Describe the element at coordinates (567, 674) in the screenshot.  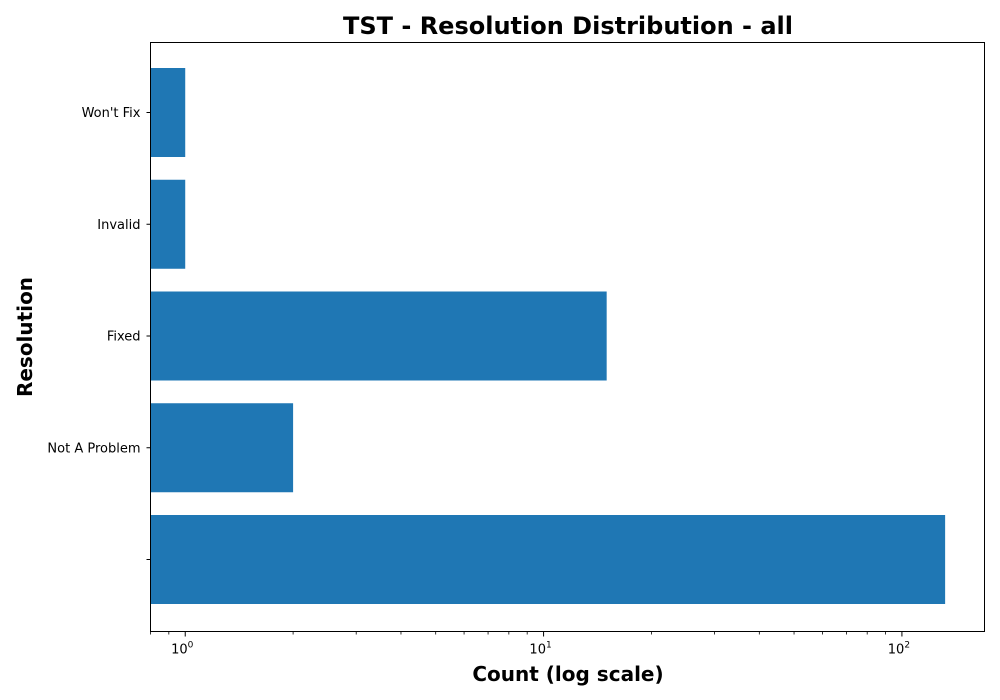
I see `x-axis-label: Count (log scale)` at that location.